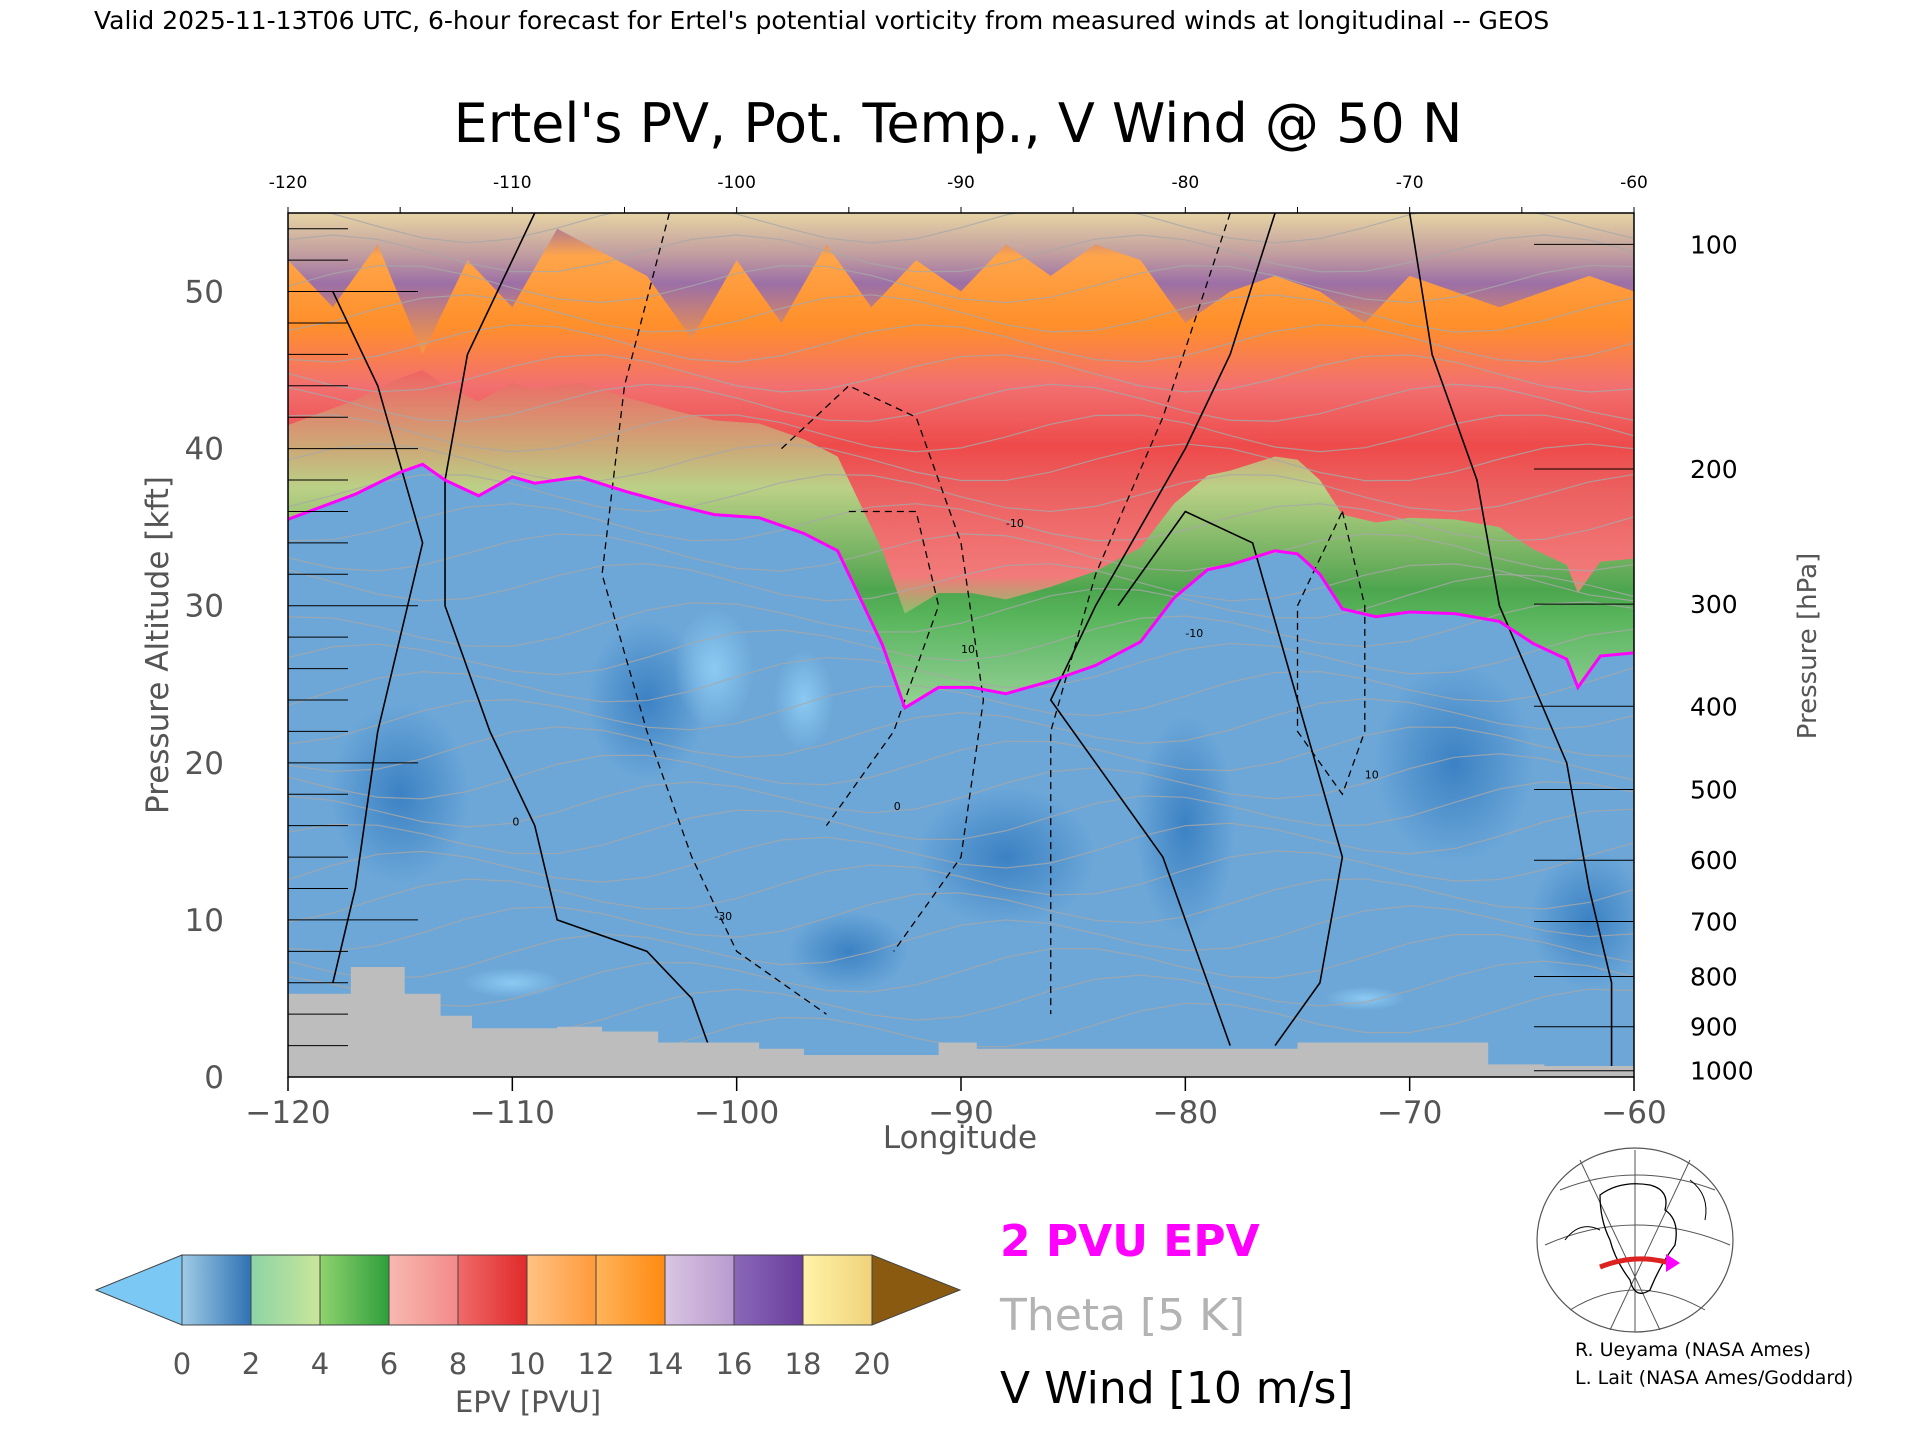 The image size is (1920, 1440). Describe the element at coordinates (1714, 1378) in the screenshot. I see `credit-lait: L. Lait (NASA Ames/Goddard)` at that location.